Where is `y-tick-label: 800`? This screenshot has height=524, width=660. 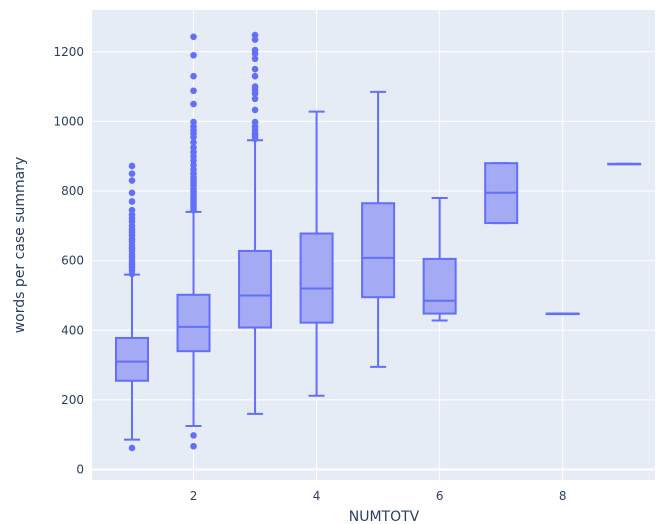
y-tick-label: 800 is located at coordinates (72, 191).